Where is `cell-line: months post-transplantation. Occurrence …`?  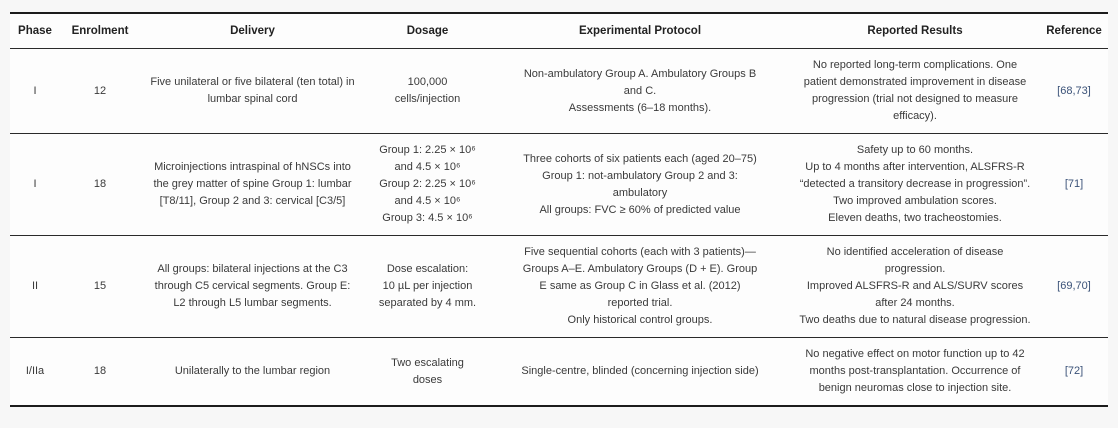
cell-line: months post-transplantation. Occurrence … is located at coordinates (915, 371).